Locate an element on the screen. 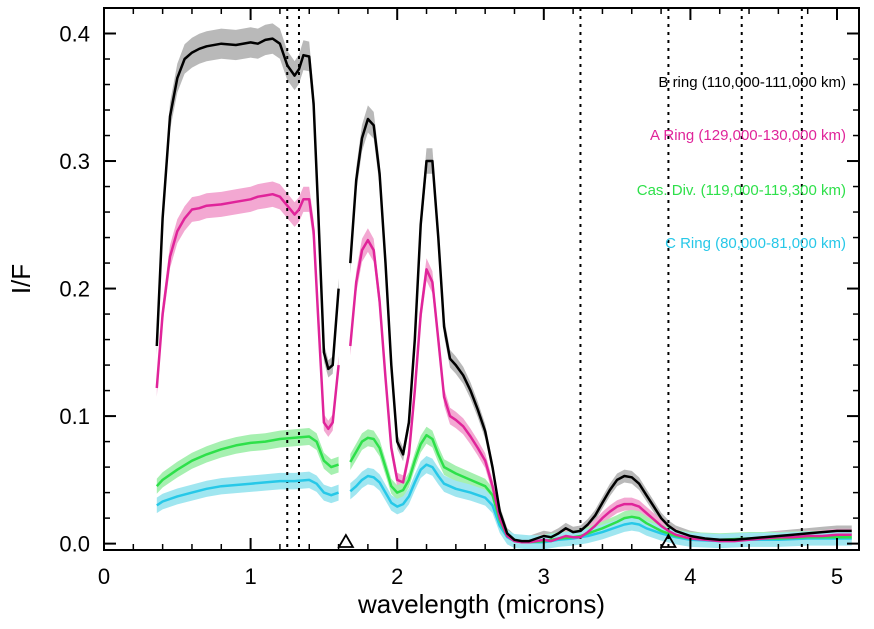 The width and height of the screenshot is (874, 629). legend-entry-2: Cas. Div. (119,000-119,300 km) is located at coordinates (741, 190).